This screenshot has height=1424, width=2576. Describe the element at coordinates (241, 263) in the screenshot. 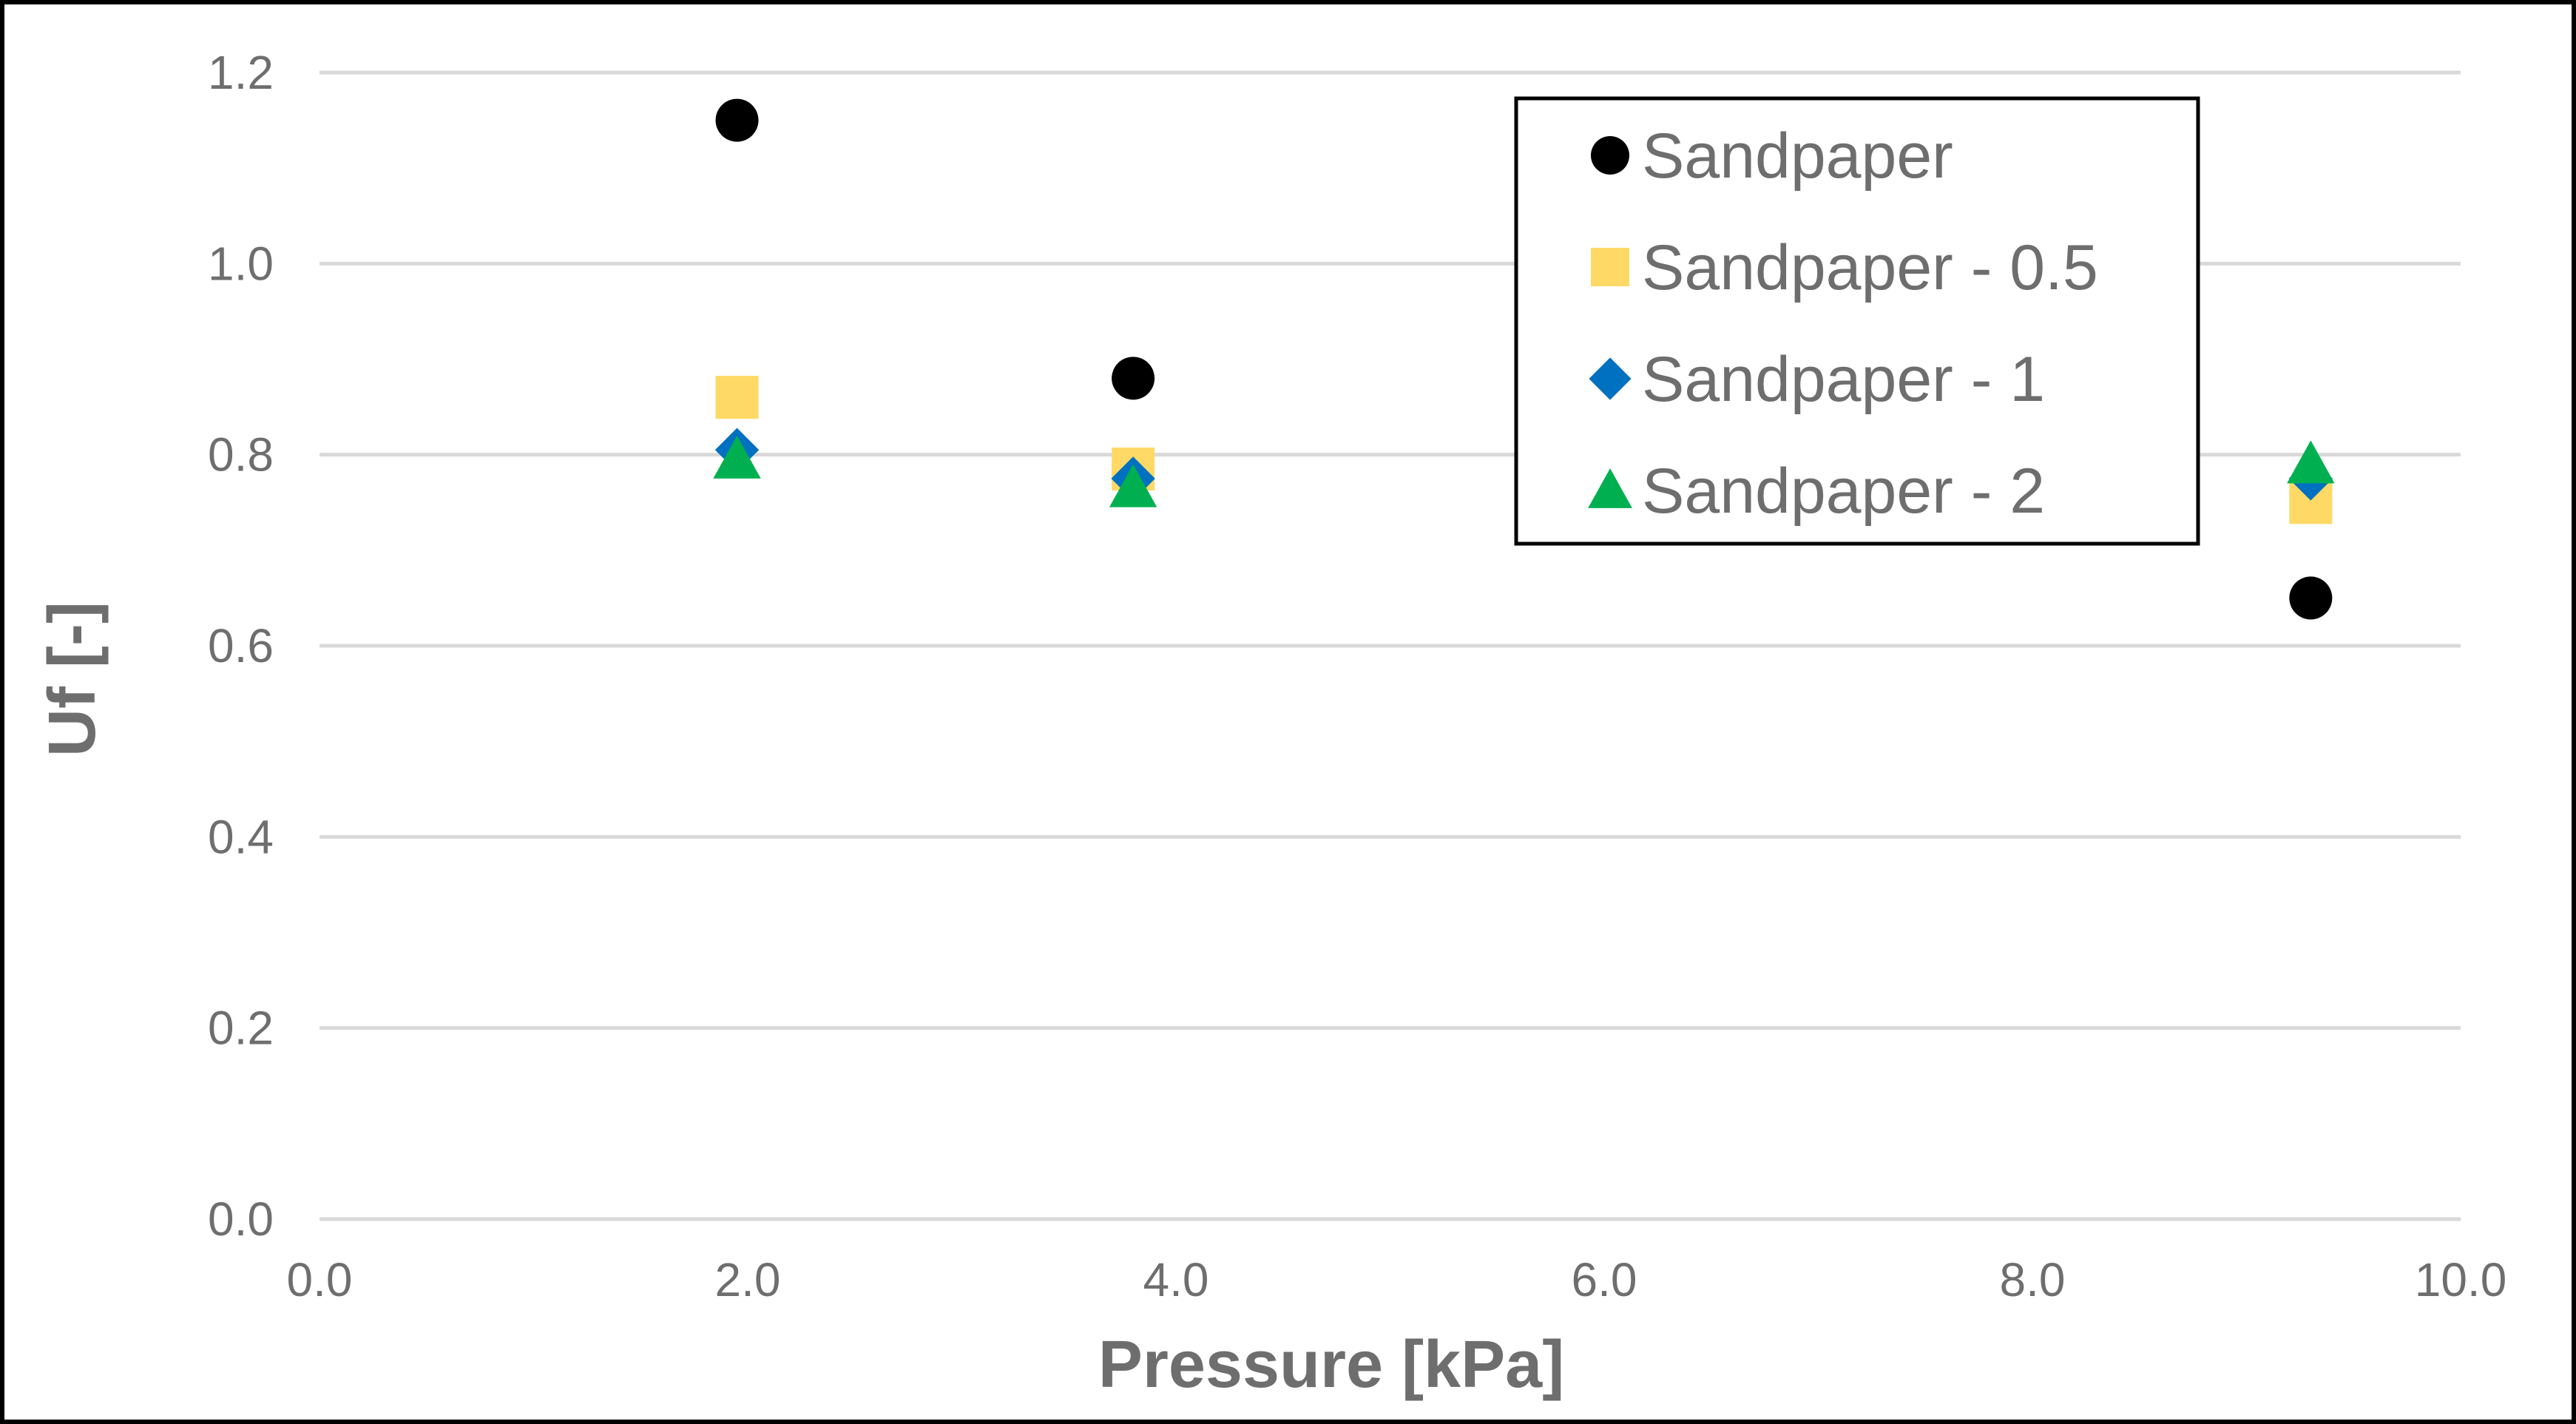

I see `y-tick-label: 1.0` at that location.